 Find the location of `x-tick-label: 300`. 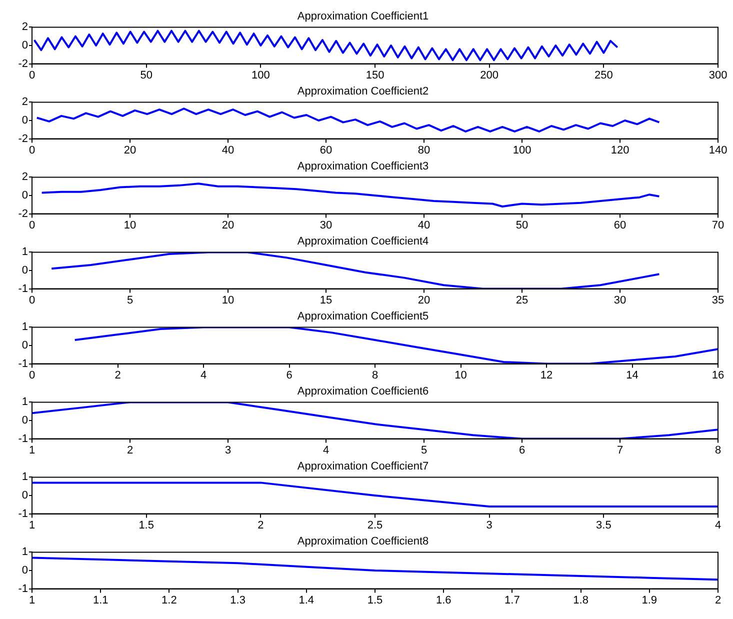

x-tick-label: 300 is located at coordinates (718, 75).